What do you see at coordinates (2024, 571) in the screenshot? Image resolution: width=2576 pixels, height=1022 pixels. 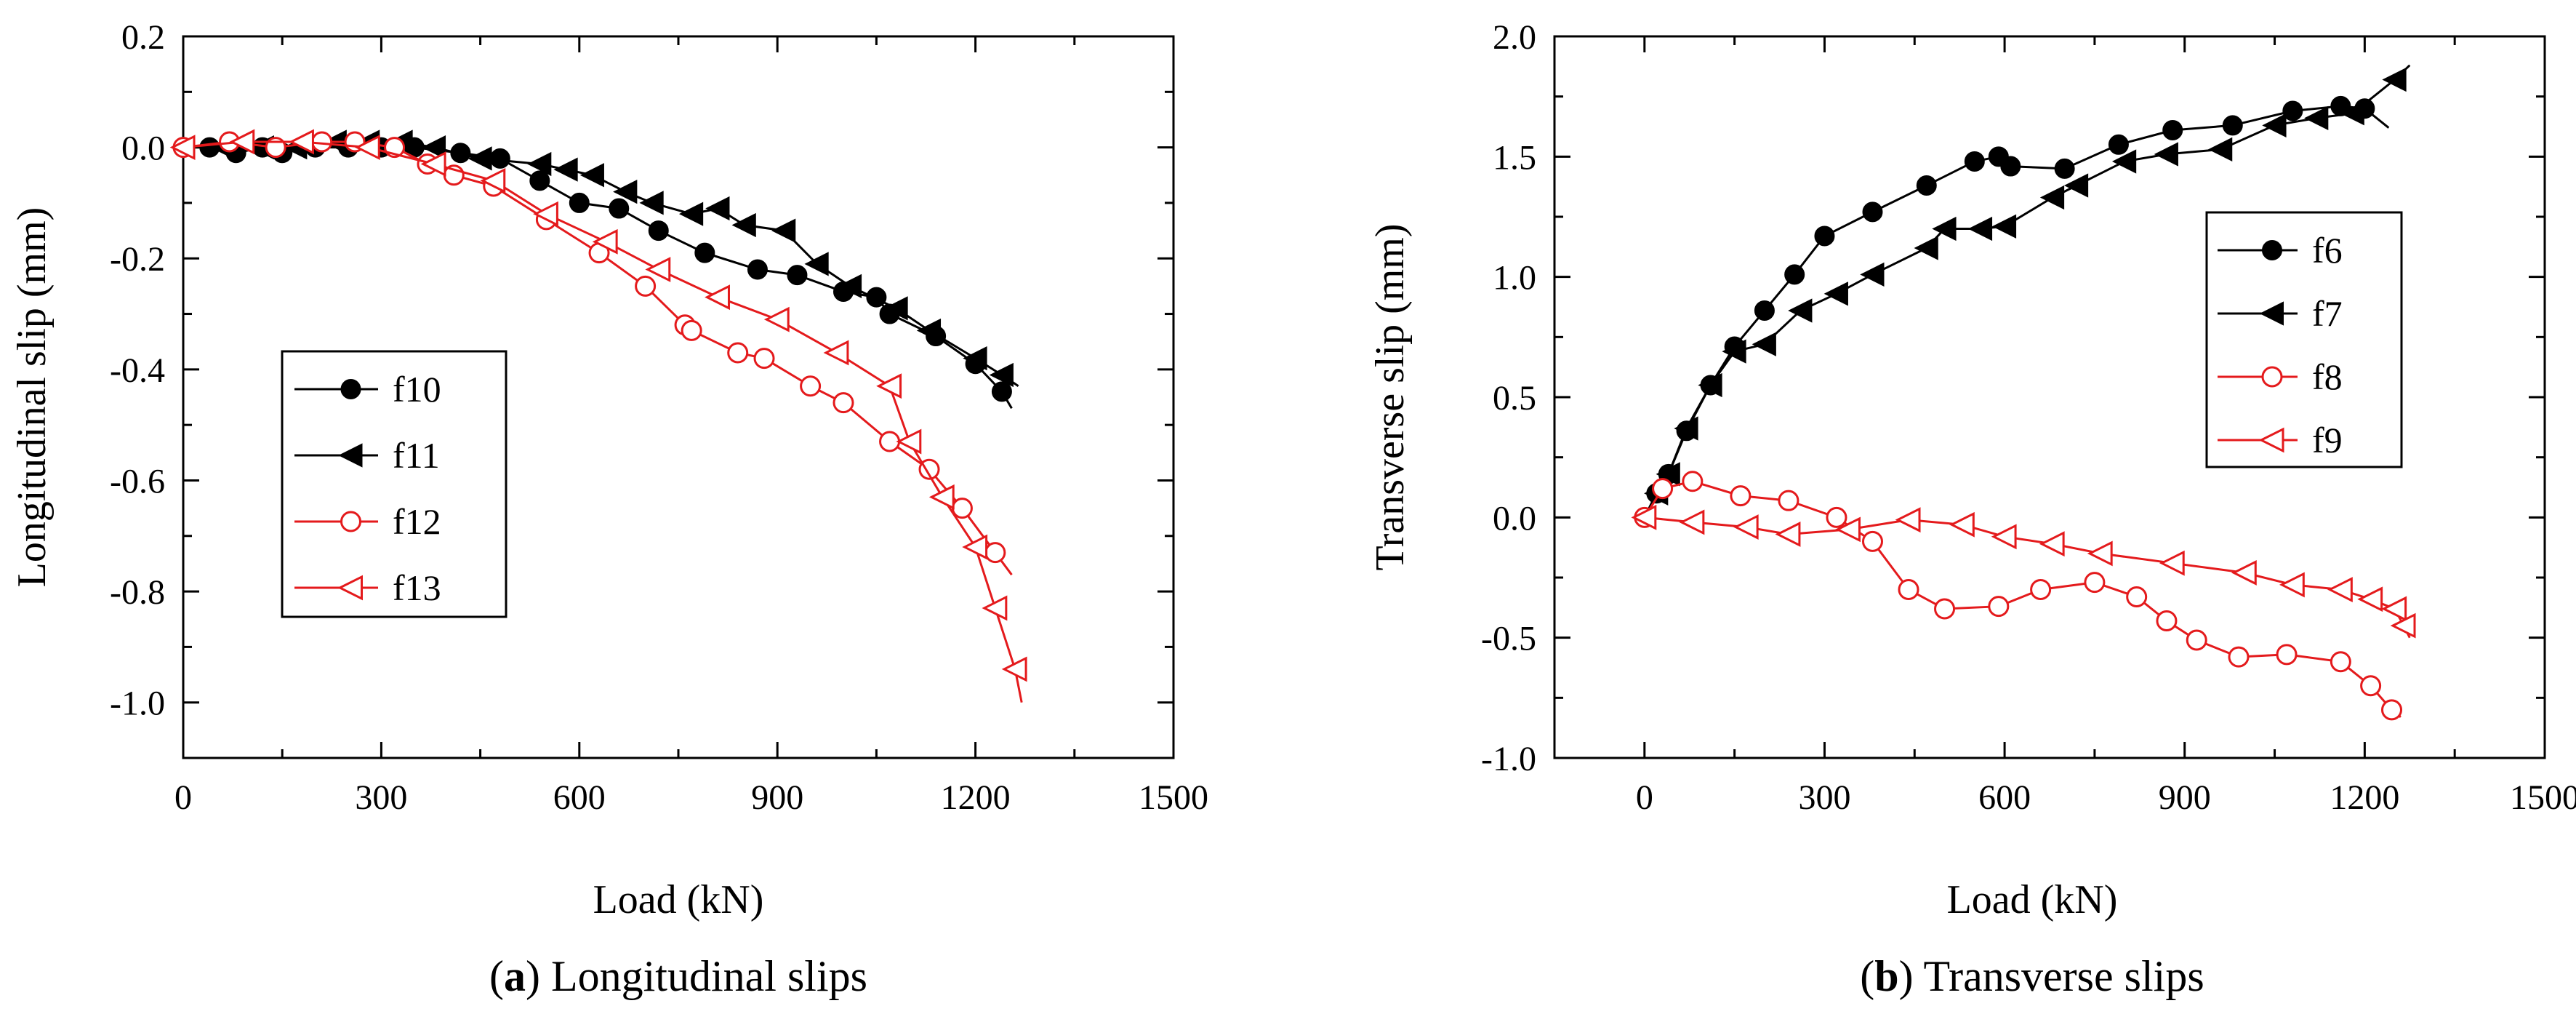 I see `series-f9` at bounding box center [2024, 571].